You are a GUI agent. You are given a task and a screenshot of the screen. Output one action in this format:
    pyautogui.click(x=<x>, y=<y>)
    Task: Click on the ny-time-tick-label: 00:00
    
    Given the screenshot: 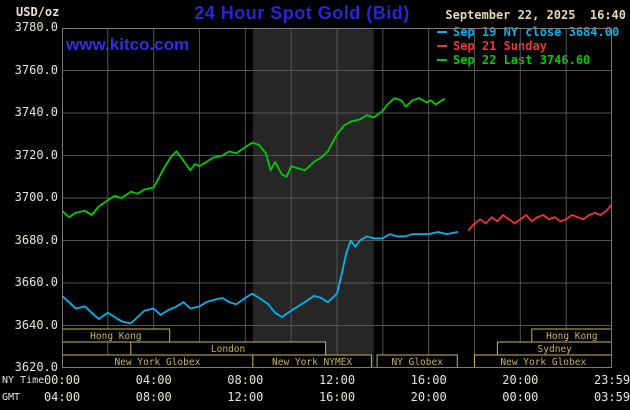 What is the action you would take?
    pyautogui.click(x=62, y=380)
    